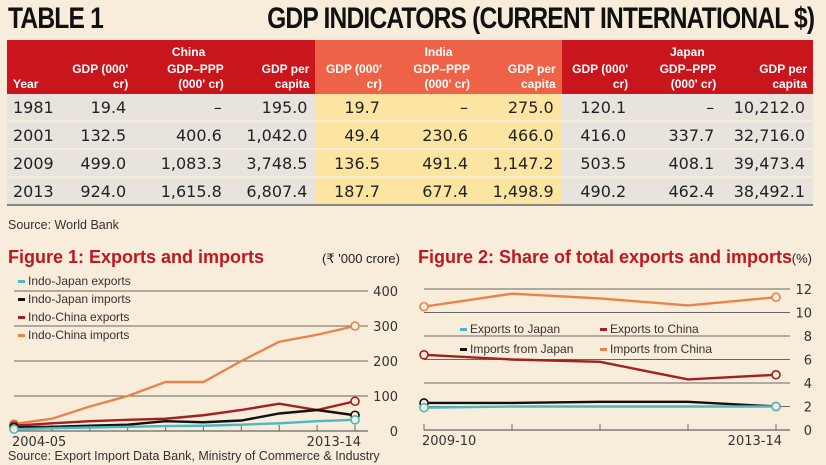 The image size is (826, 465). What do you see at coordinates (351, 135) in the screenshot?
I see `india-cell: 49.4` at bounding box center [351, 135].